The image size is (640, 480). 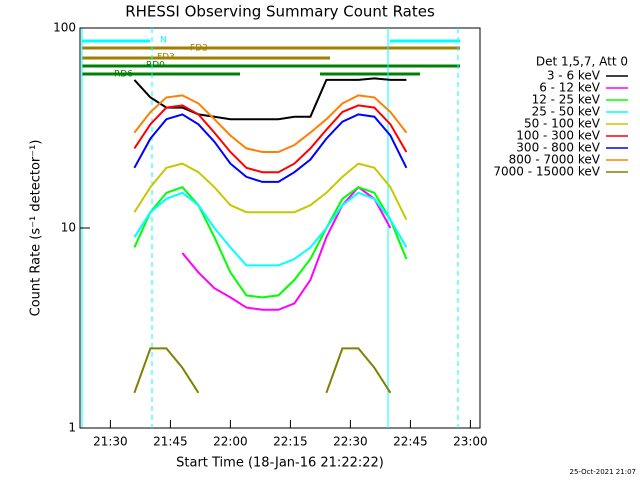 What do you see at coordinates (582, 62) in the screenshot?
I see `legend-title: Det 1,5,7, Att 0` at bounding box center [582, 62].